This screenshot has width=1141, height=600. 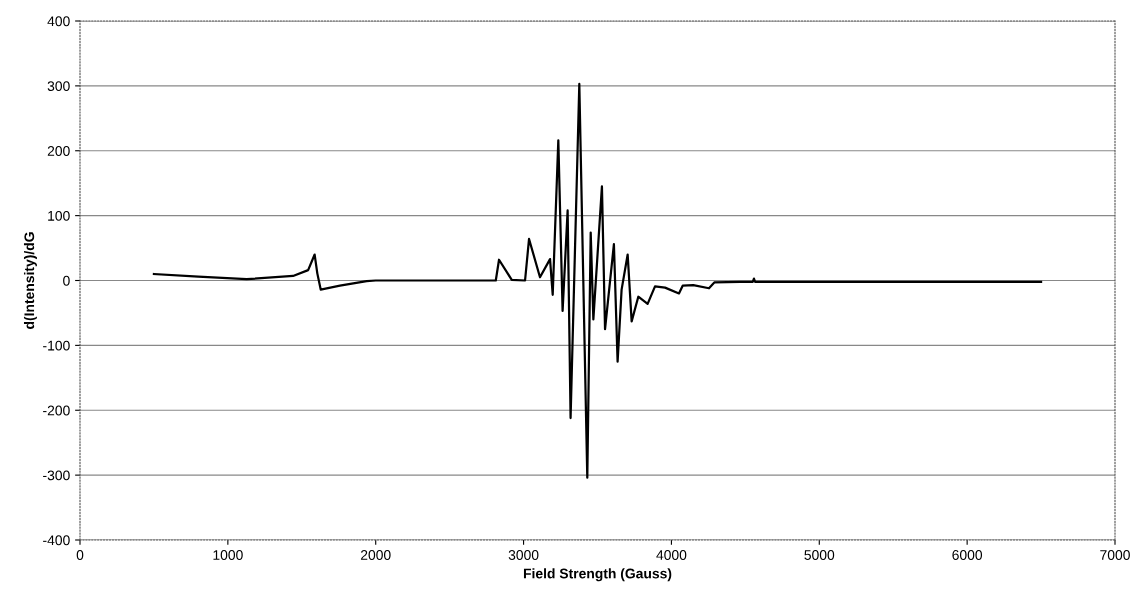 What do you see at coordinates (967, 555) in the screenshot?
I see `x-tick-label: 6000` at bounding box center [967, 555].